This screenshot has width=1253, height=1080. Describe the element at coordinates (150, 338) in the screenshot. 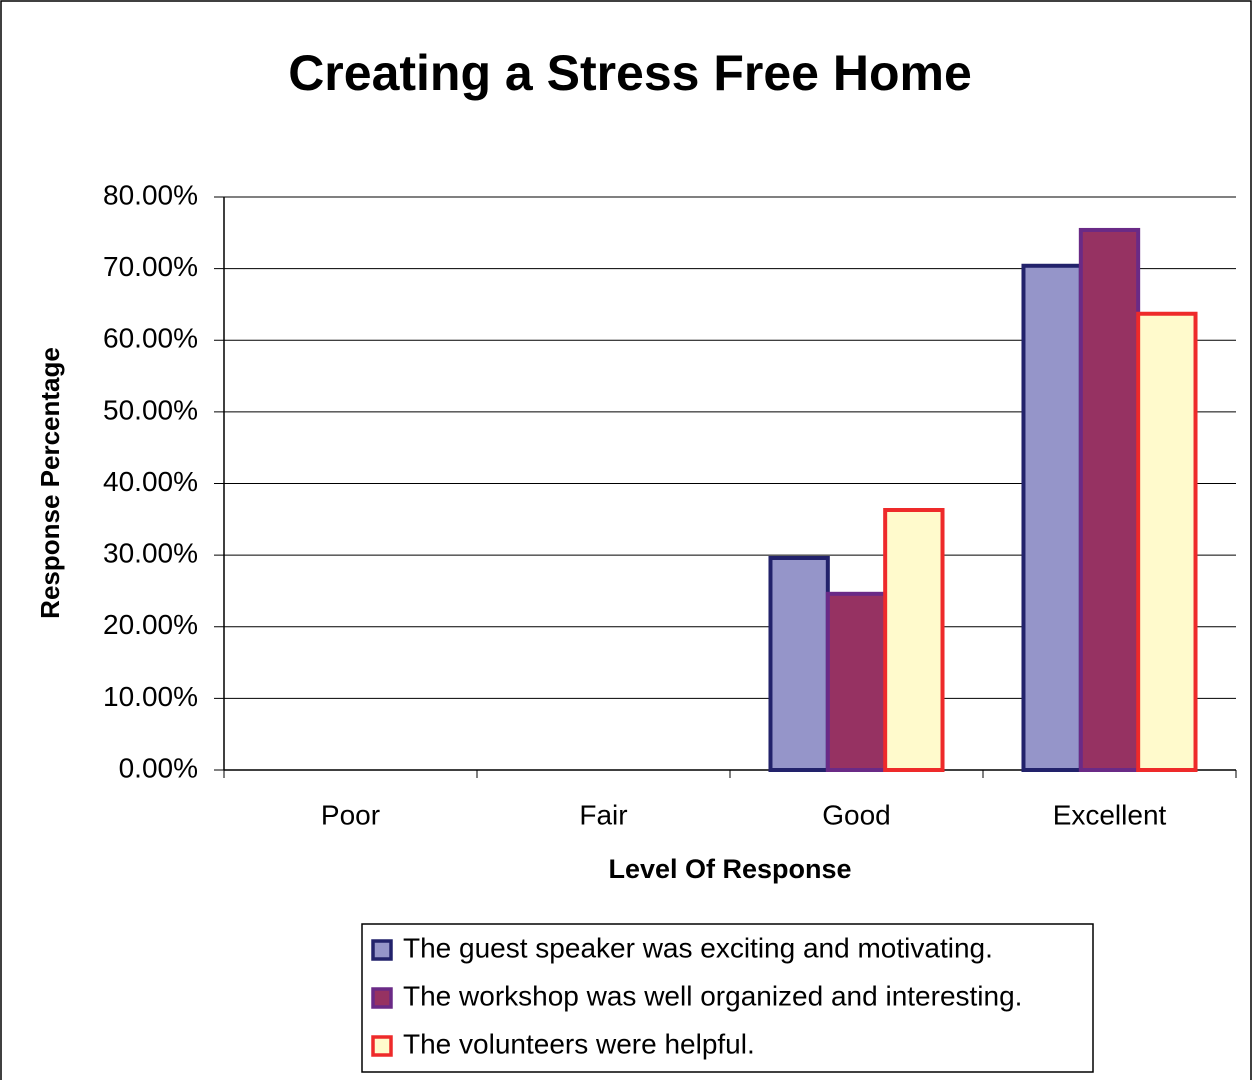

I see `y-tick-label: 60.00%` at that location.